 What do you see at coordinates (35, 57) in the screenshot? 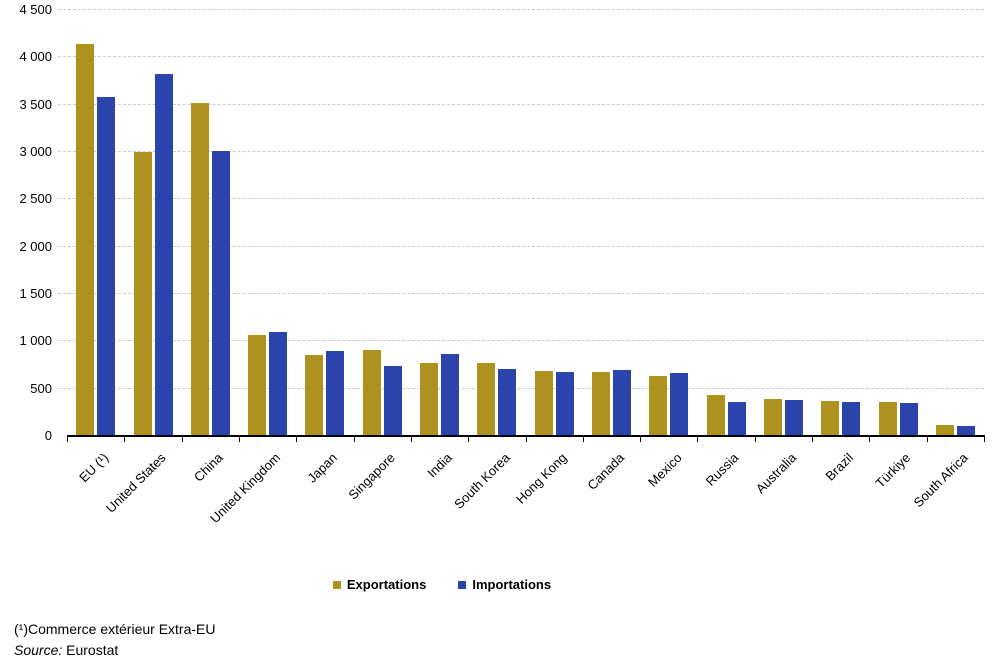
I see `y-axis-tick-label: 4 000` at bounding box center [35, 57].